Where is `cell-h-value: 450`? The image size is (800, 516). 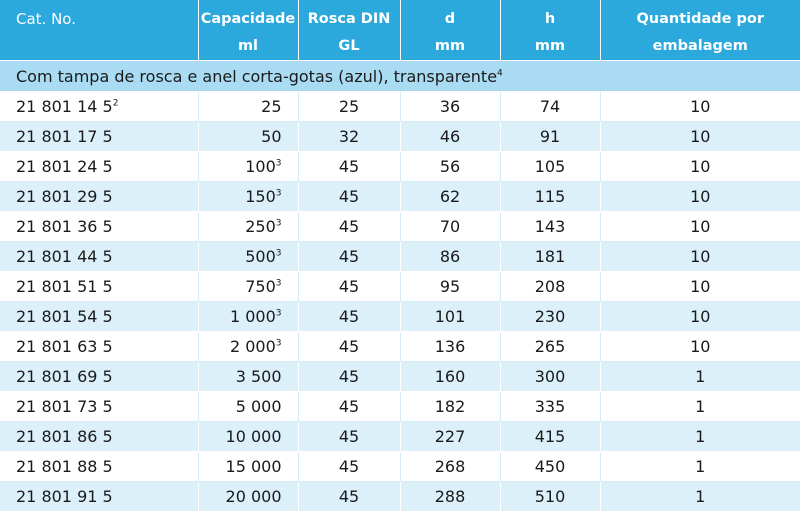
cell-h-value: 450 is located at coordinates (550, 466).